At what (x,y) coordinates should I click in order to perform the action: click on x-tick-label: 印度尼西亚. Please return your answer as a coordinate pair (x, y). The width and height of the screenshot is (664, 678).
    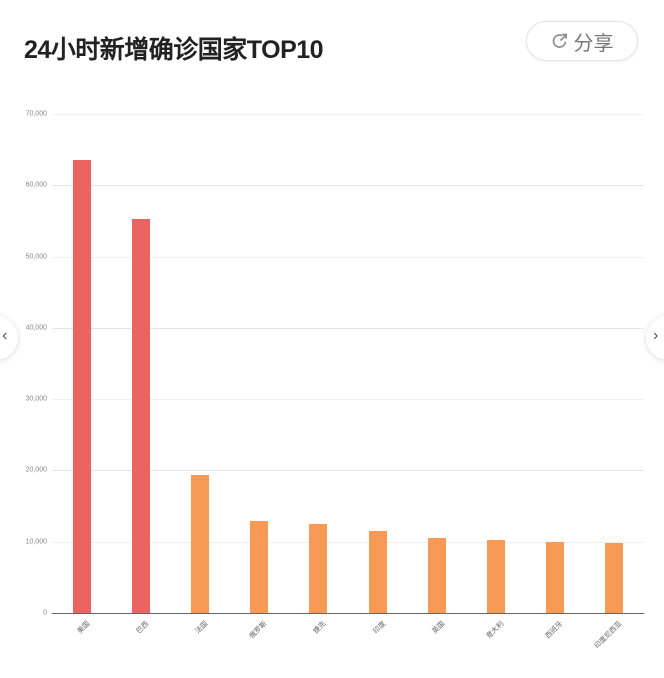
    Looking at the image, I should click on (609, 635).